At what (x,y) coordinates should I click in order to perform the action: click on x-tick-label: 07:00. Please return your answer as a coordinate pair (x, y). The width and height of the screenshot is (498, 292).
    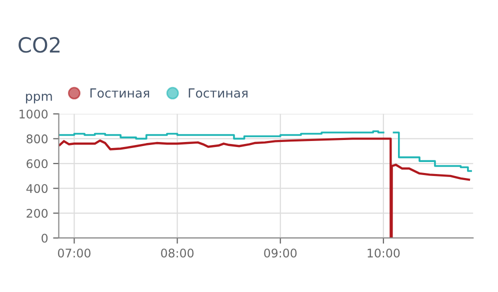
    Looking at the image, I should click on (74, 253).